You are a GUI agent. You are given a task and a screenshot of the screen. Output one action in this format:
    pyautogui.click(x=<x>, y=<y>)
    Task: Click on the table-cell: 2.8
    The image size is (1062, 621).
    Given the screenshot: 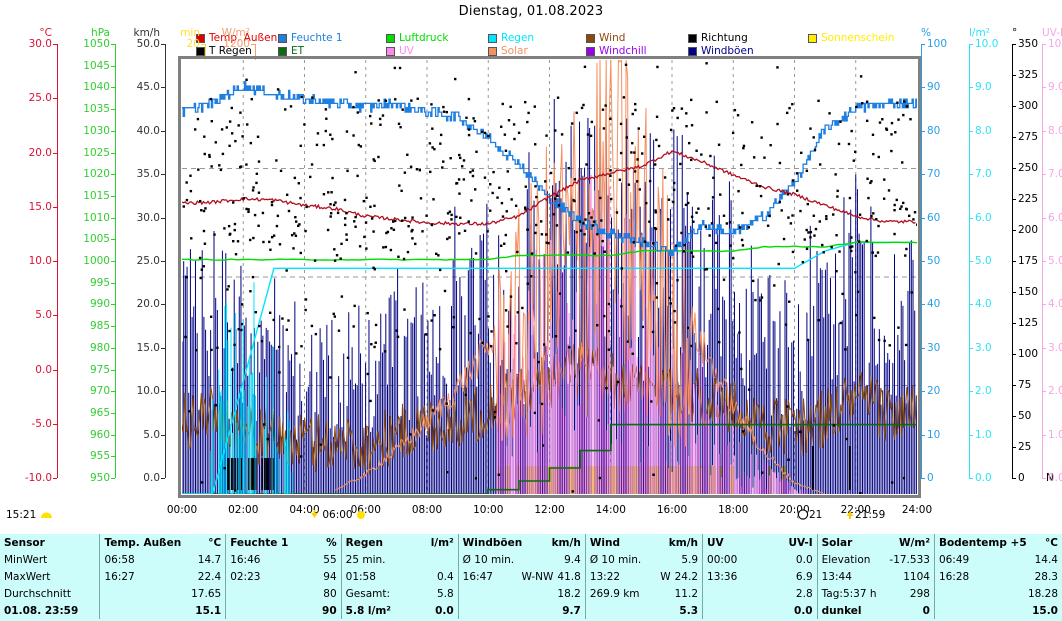 What is the action you would take?
    pyautogui.click(x=760, y=593)
    